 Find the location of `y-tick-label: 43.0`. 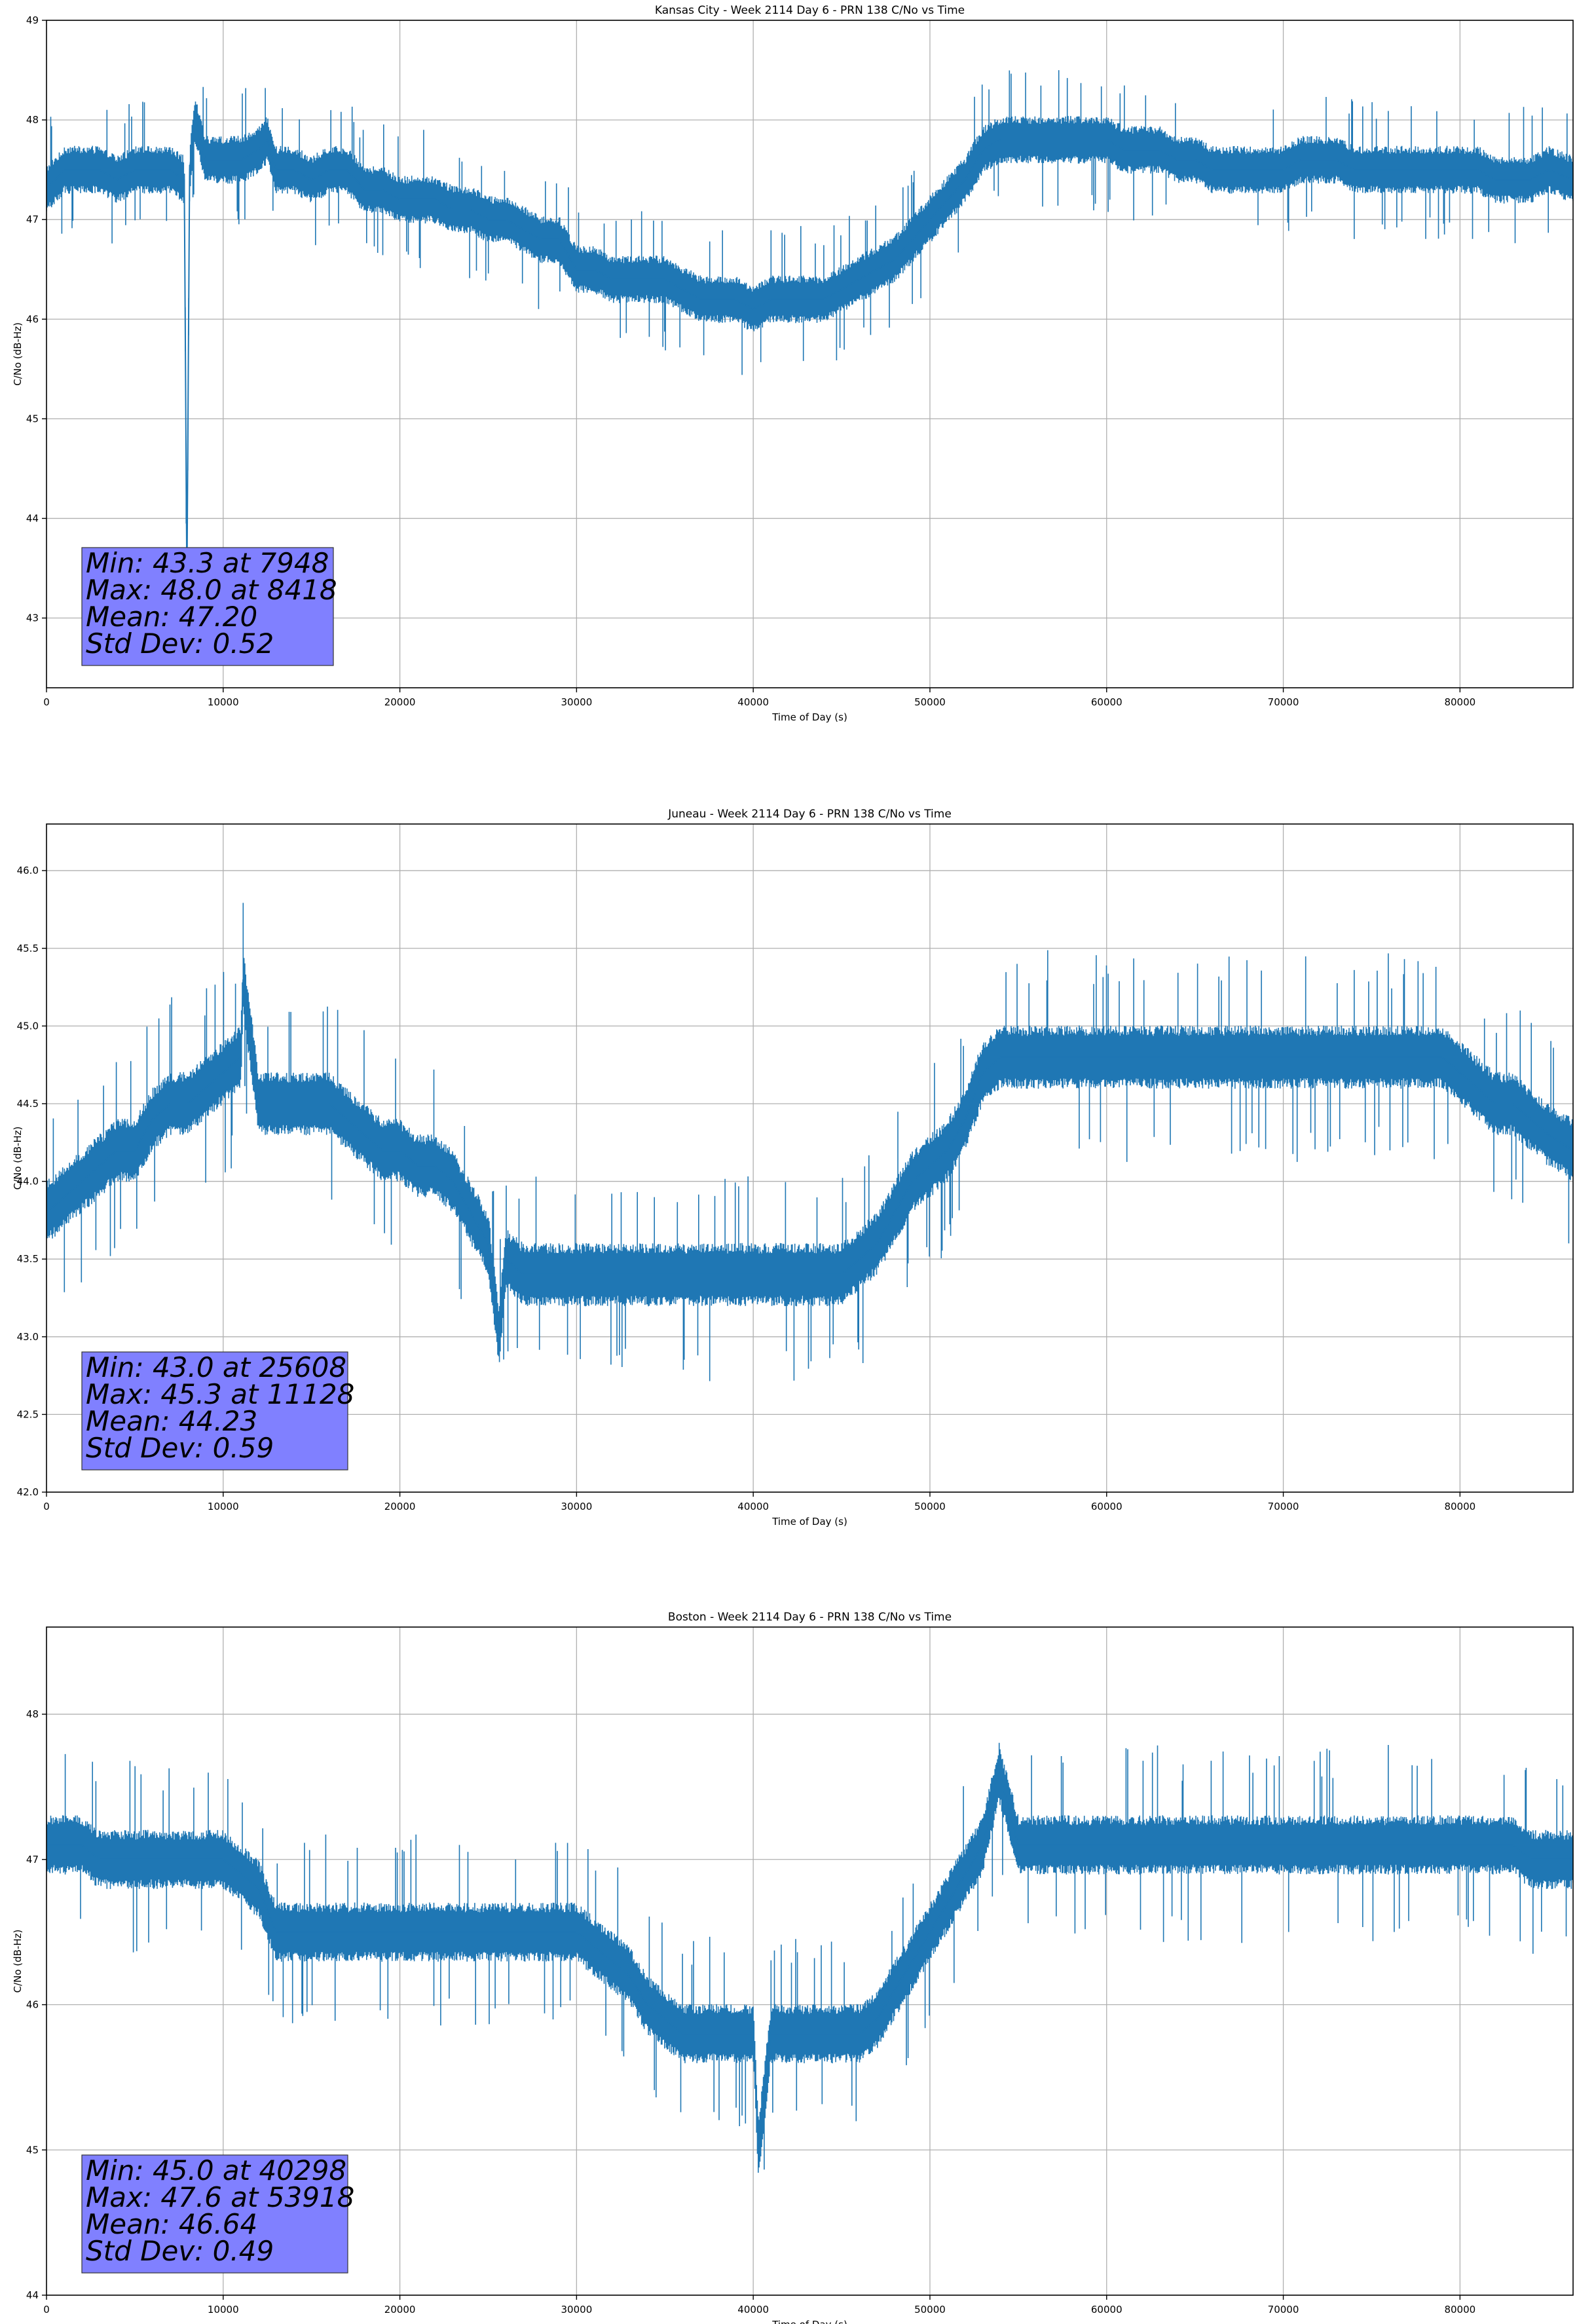

y-tick-label: 43.0 is located at coordinates (28, 1337).